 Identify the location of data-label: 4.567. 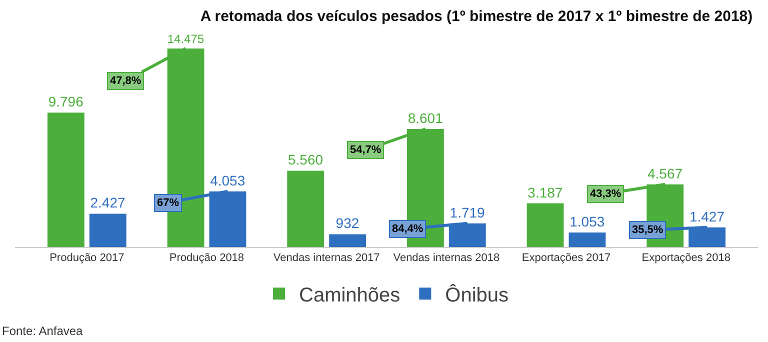
(665, 173).